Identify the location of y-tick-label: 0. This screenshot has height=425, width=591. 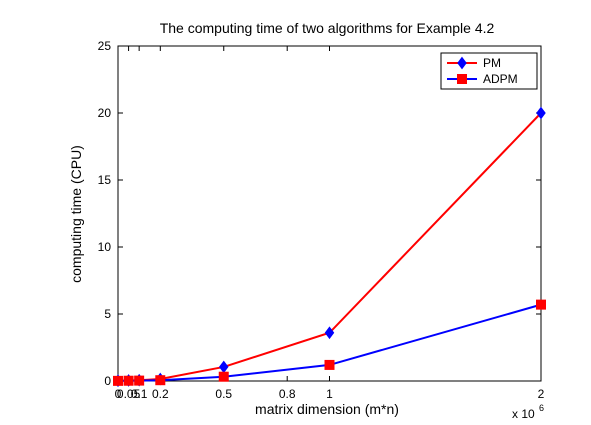
(107, 381).